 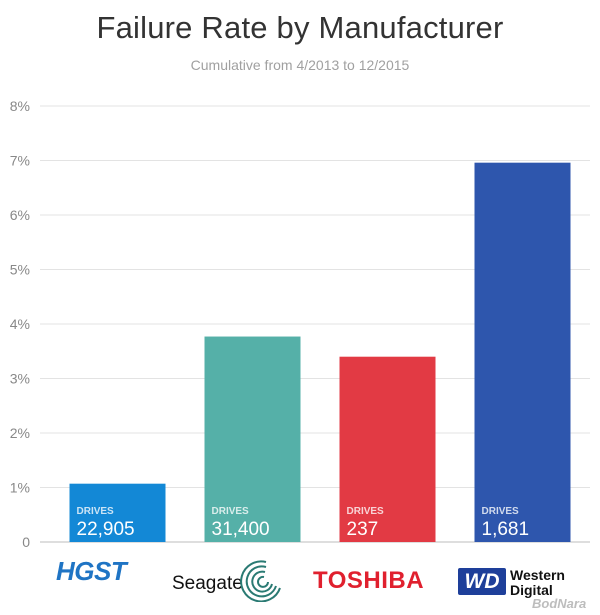 What do you see at coordinates (252, 439) in the screenshot?
I see `bar-seagate` at bounding box center [252, 439].